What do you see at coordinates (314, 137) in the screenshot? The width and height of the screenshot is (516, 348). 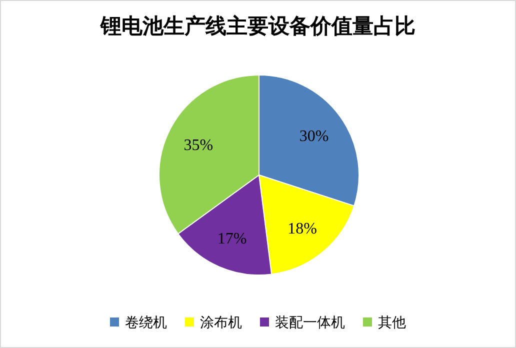 I see `data-label: 30%` at bounding box center [314, 137].